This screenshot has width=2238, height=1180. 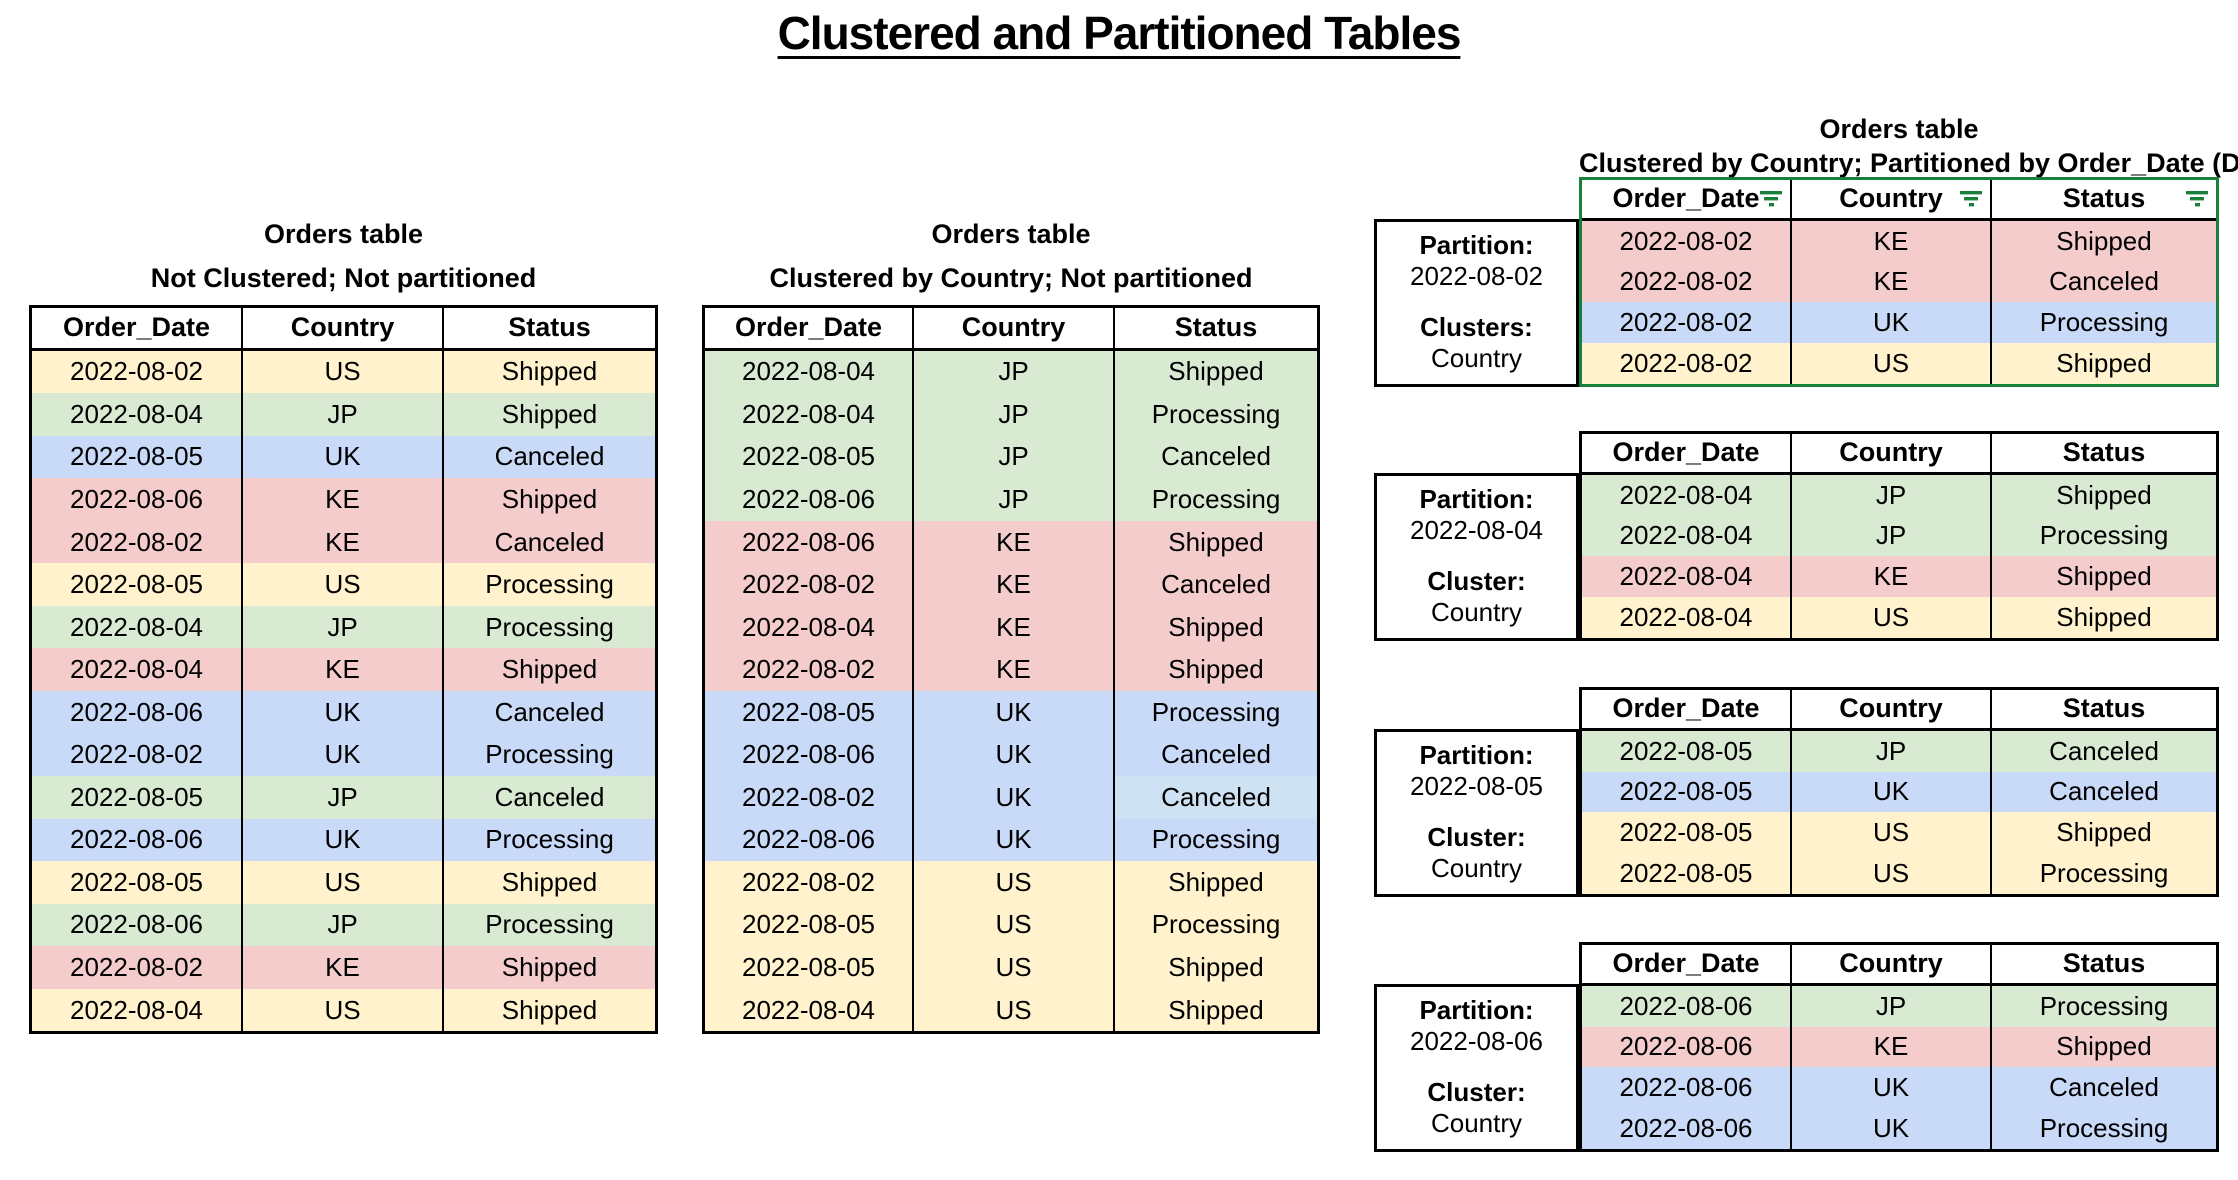 What do you see at coordinates (1476, 303) in the screenshot?
I see `partition-label-box: Partition: 2022-08-02 Clusters: Country` at bounding box center [1476, 303].